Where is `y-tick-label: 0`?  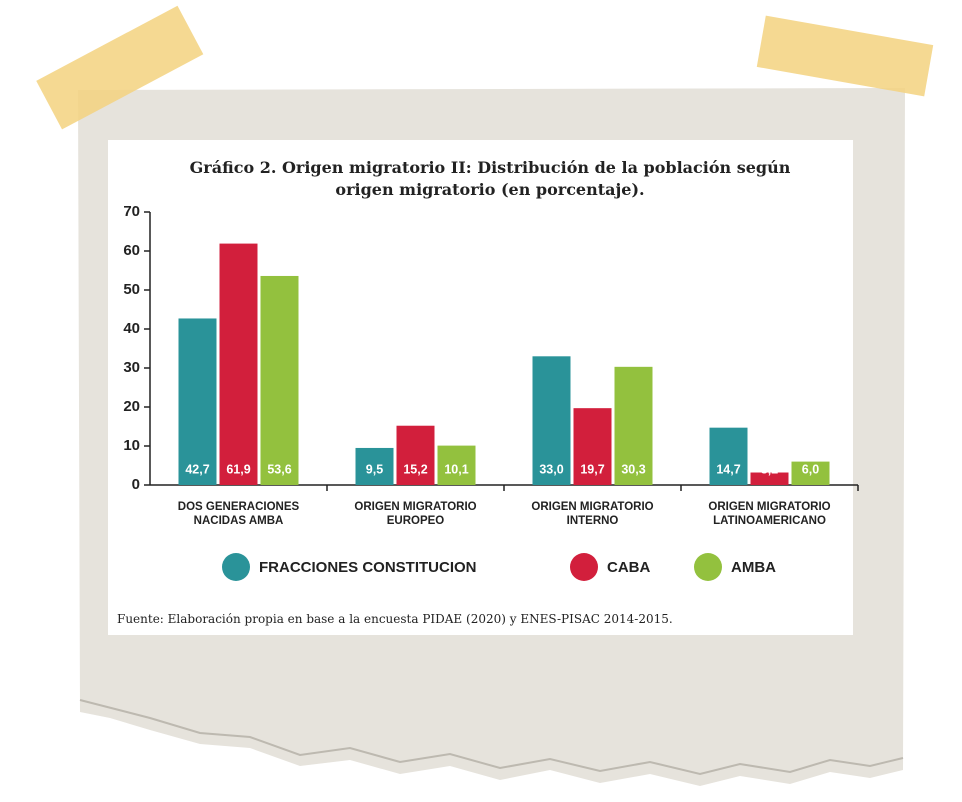
y-tick-label: 0 is located at coordinates (136, 484).